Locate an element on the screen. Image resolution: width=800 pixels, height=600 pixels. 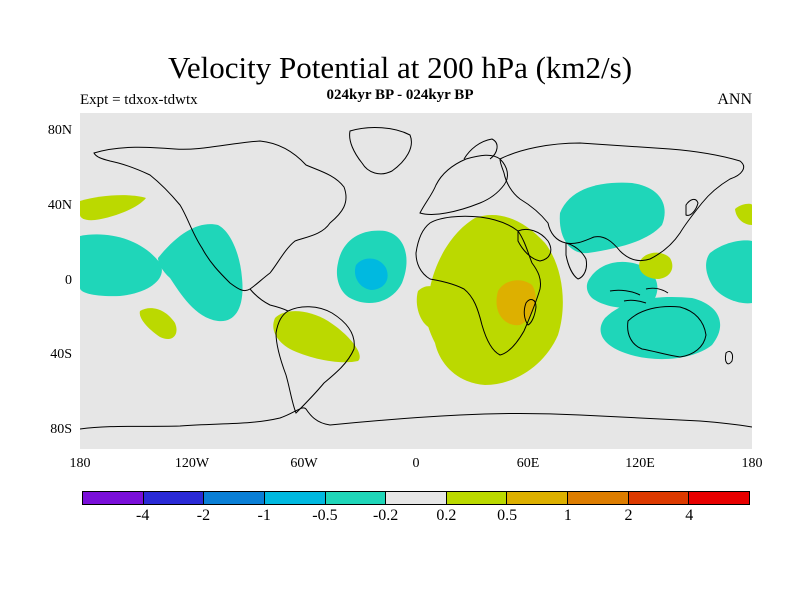
colorbar-label-4: -0.2 is located at coordinates (385, 515).